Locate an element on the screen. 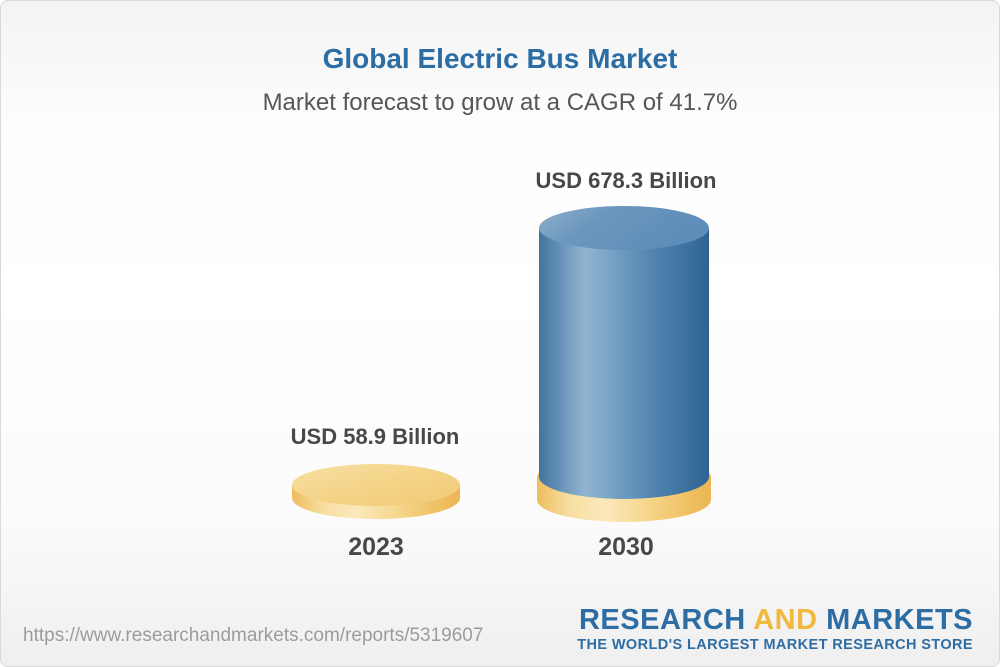  value-label-2023: USD 58.9 Billion is located at coordinates (375, 436).